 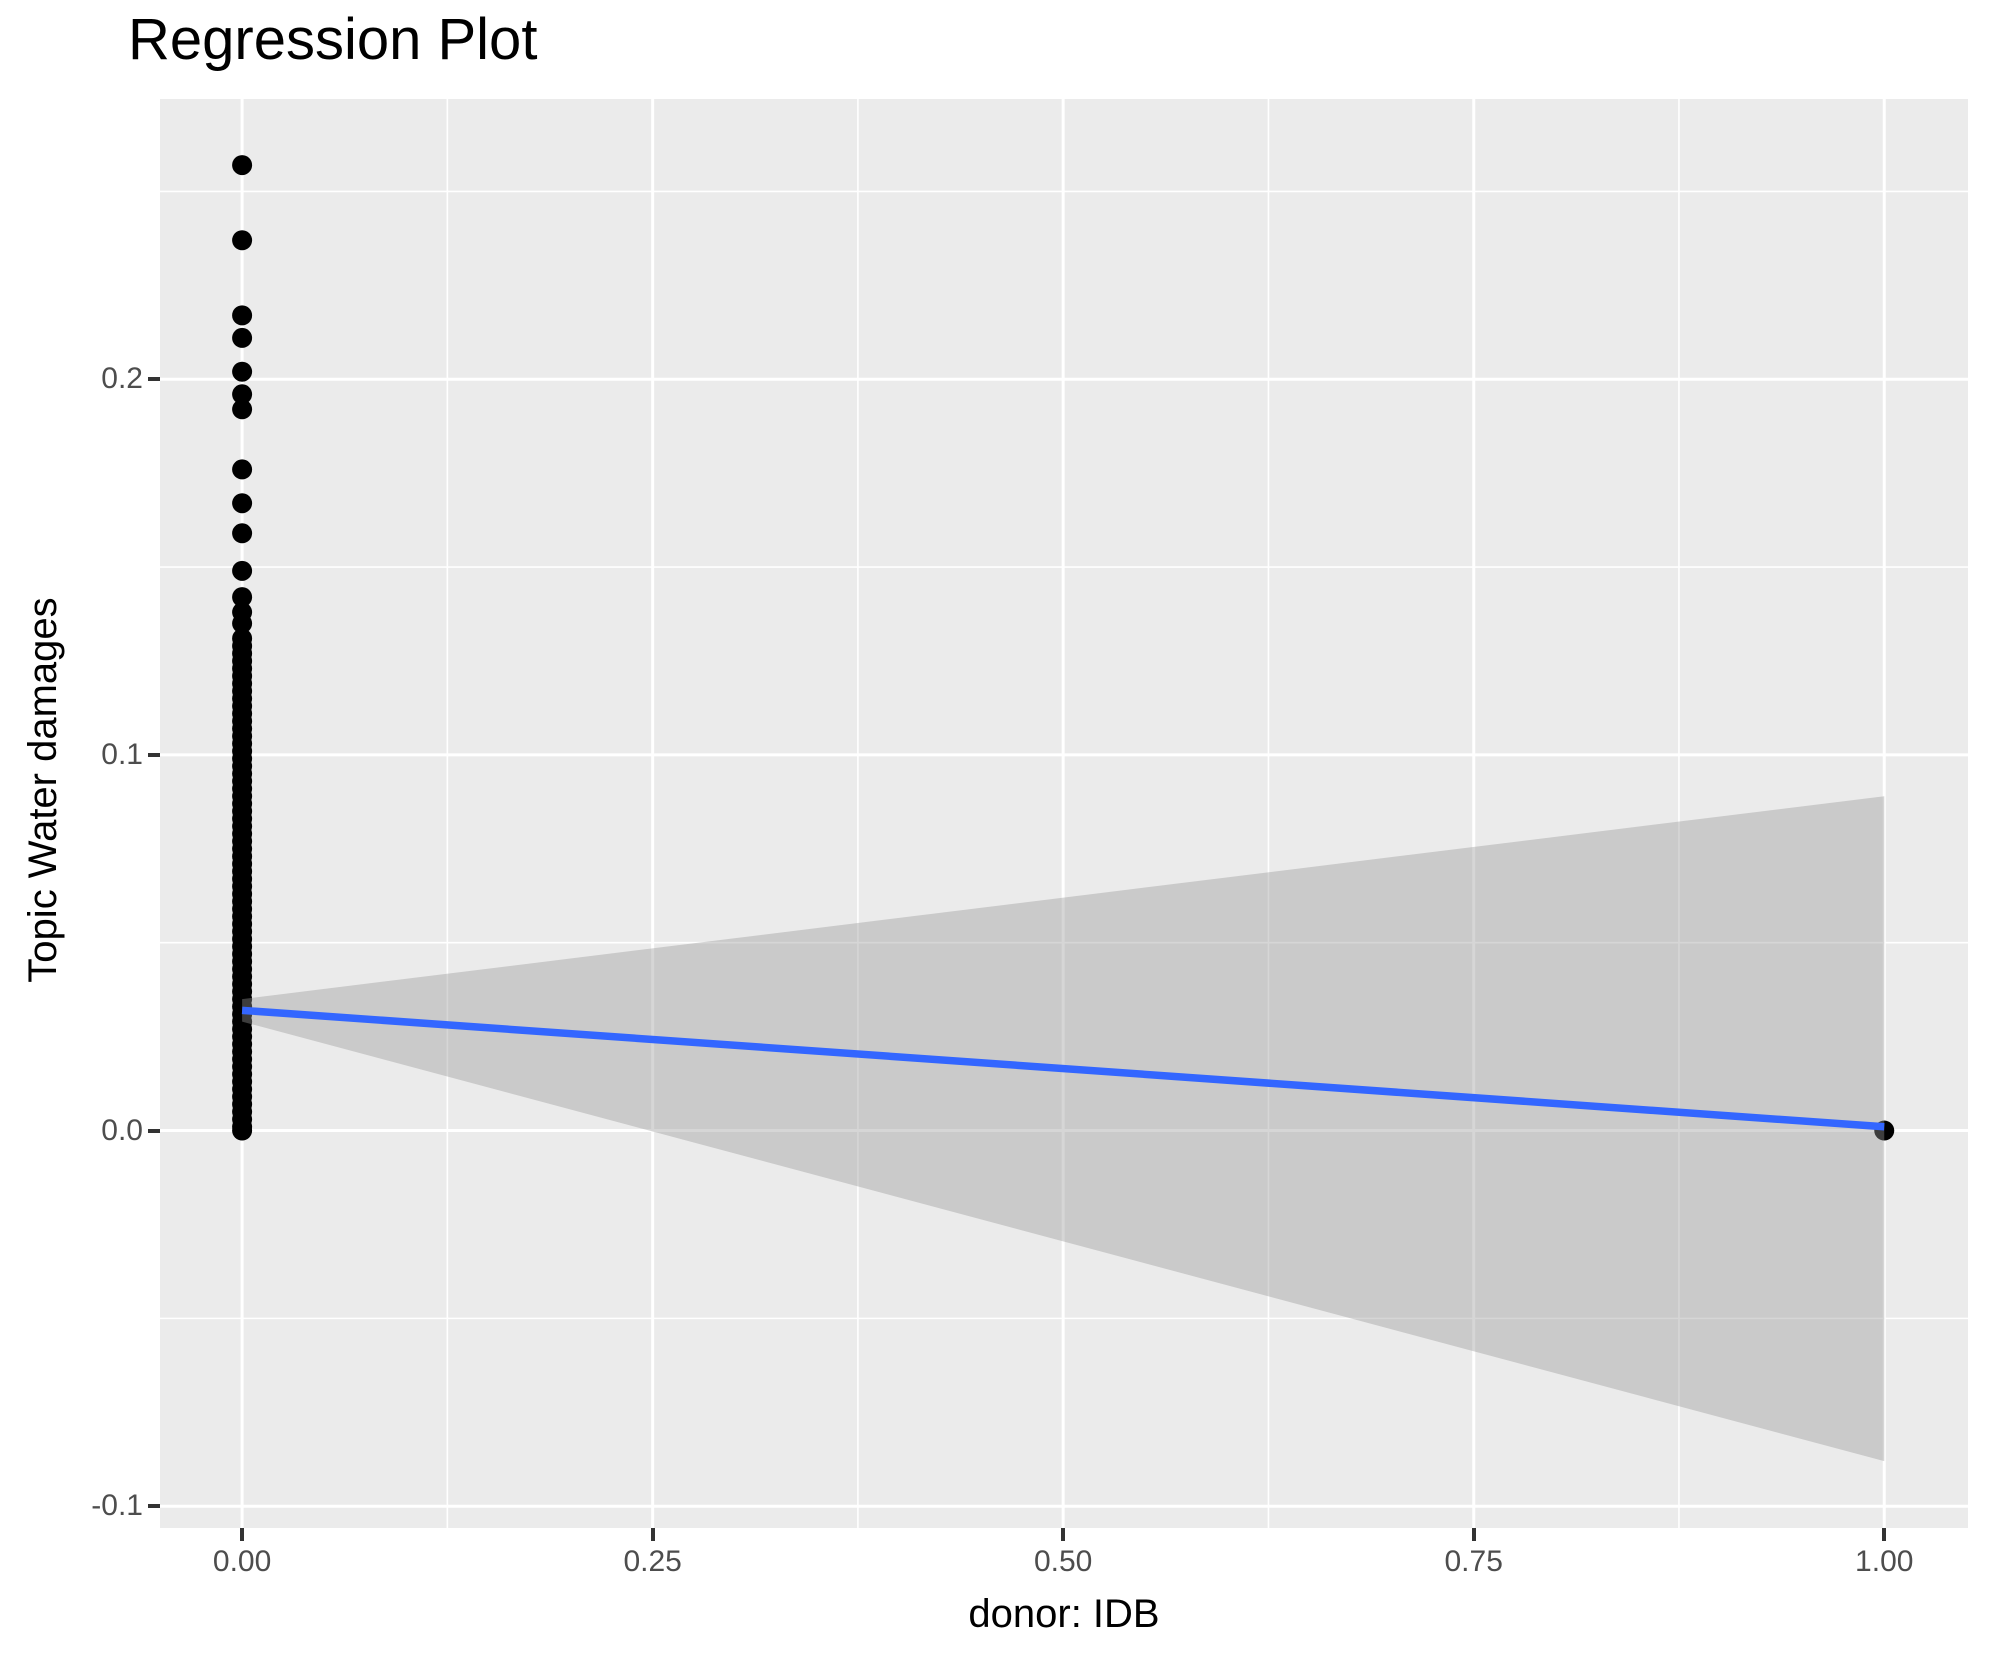 What do you see at coordinates (1063, 1068) in the screenshot?
I see `regression-line` at bounding box center [1063, 1068].